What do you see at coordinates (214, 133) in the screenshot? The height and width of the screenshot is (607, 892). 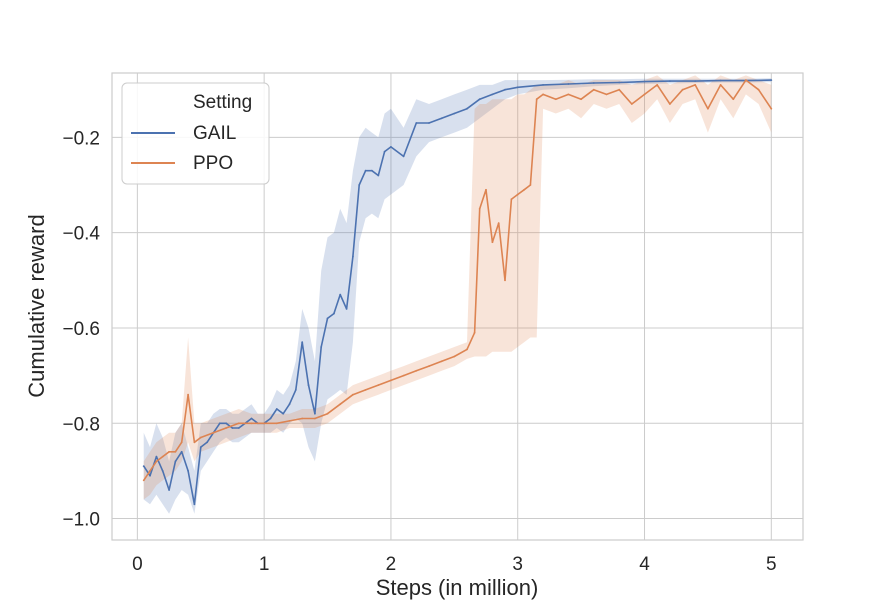 I see `legend-label-gail: GAIL` at bounding box center [214, 133].